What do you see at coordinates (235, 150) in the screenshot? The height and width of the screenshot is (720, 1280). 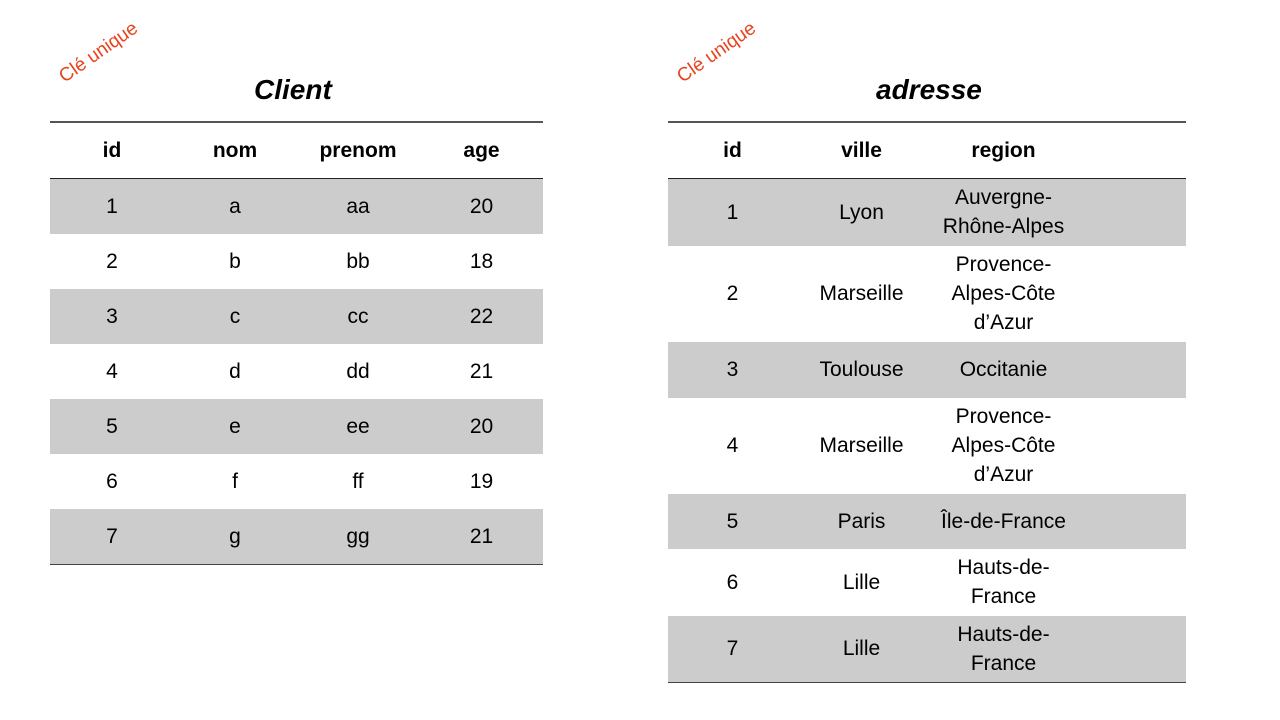 I see `column-header-nom: nom` at bounding box center [235, 150].